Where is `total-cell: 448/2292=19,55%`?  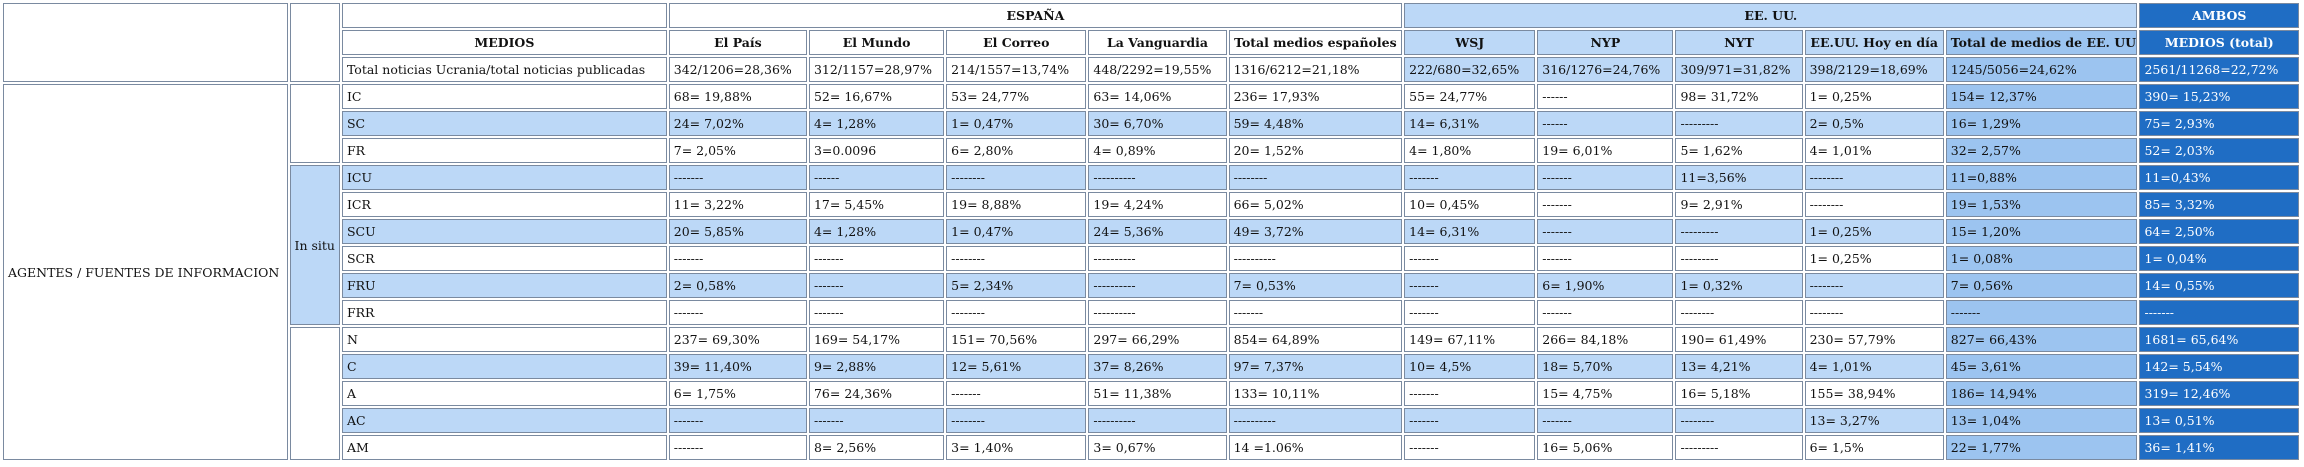
total-cell: 448/2292=19,55% is located at coordinates (1157, 69).